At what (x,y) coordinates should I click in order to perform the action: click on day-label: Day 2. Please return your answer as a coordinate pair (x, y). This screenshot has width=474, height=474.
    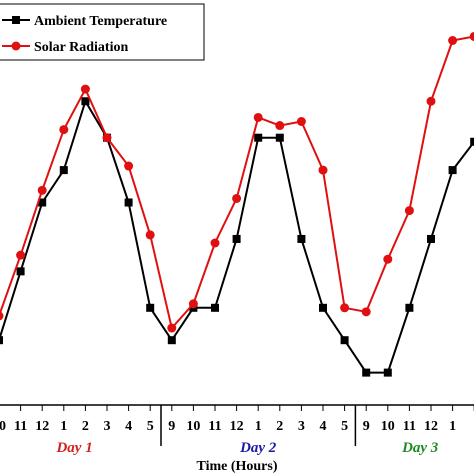
    Looking at the image, I should click on (258, 448).